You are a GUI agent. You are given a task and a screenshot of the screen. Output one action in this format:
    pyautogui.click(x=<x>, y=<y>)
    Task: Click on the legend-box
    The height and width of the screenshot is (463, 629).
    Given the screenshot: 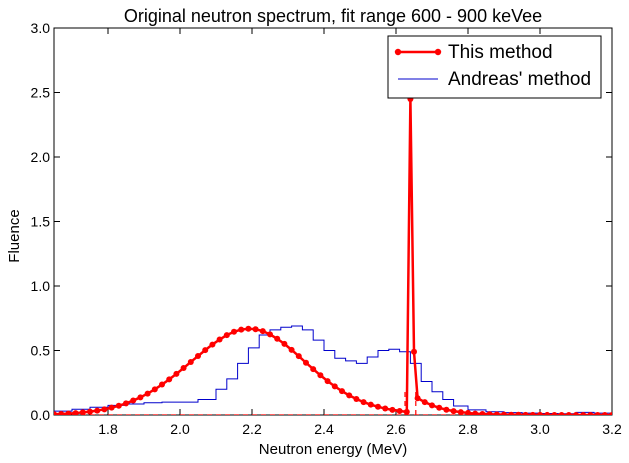 What is the action you would take?
    pyautogui.click(x=494, y=67)
    